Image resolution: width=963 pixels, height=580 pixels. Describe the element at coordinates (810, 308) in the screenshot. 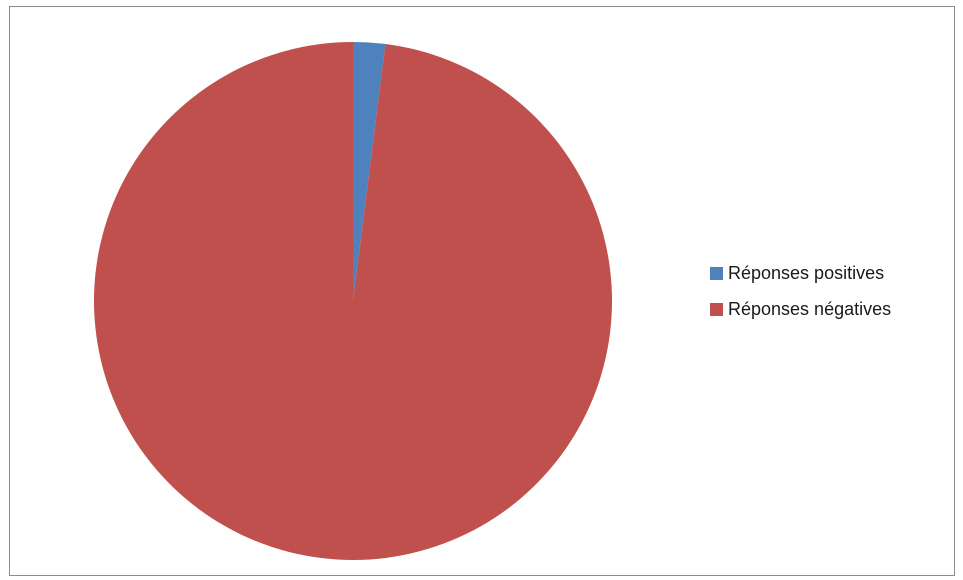

I see `legend-label-negative: Réponses négatives` at that location.